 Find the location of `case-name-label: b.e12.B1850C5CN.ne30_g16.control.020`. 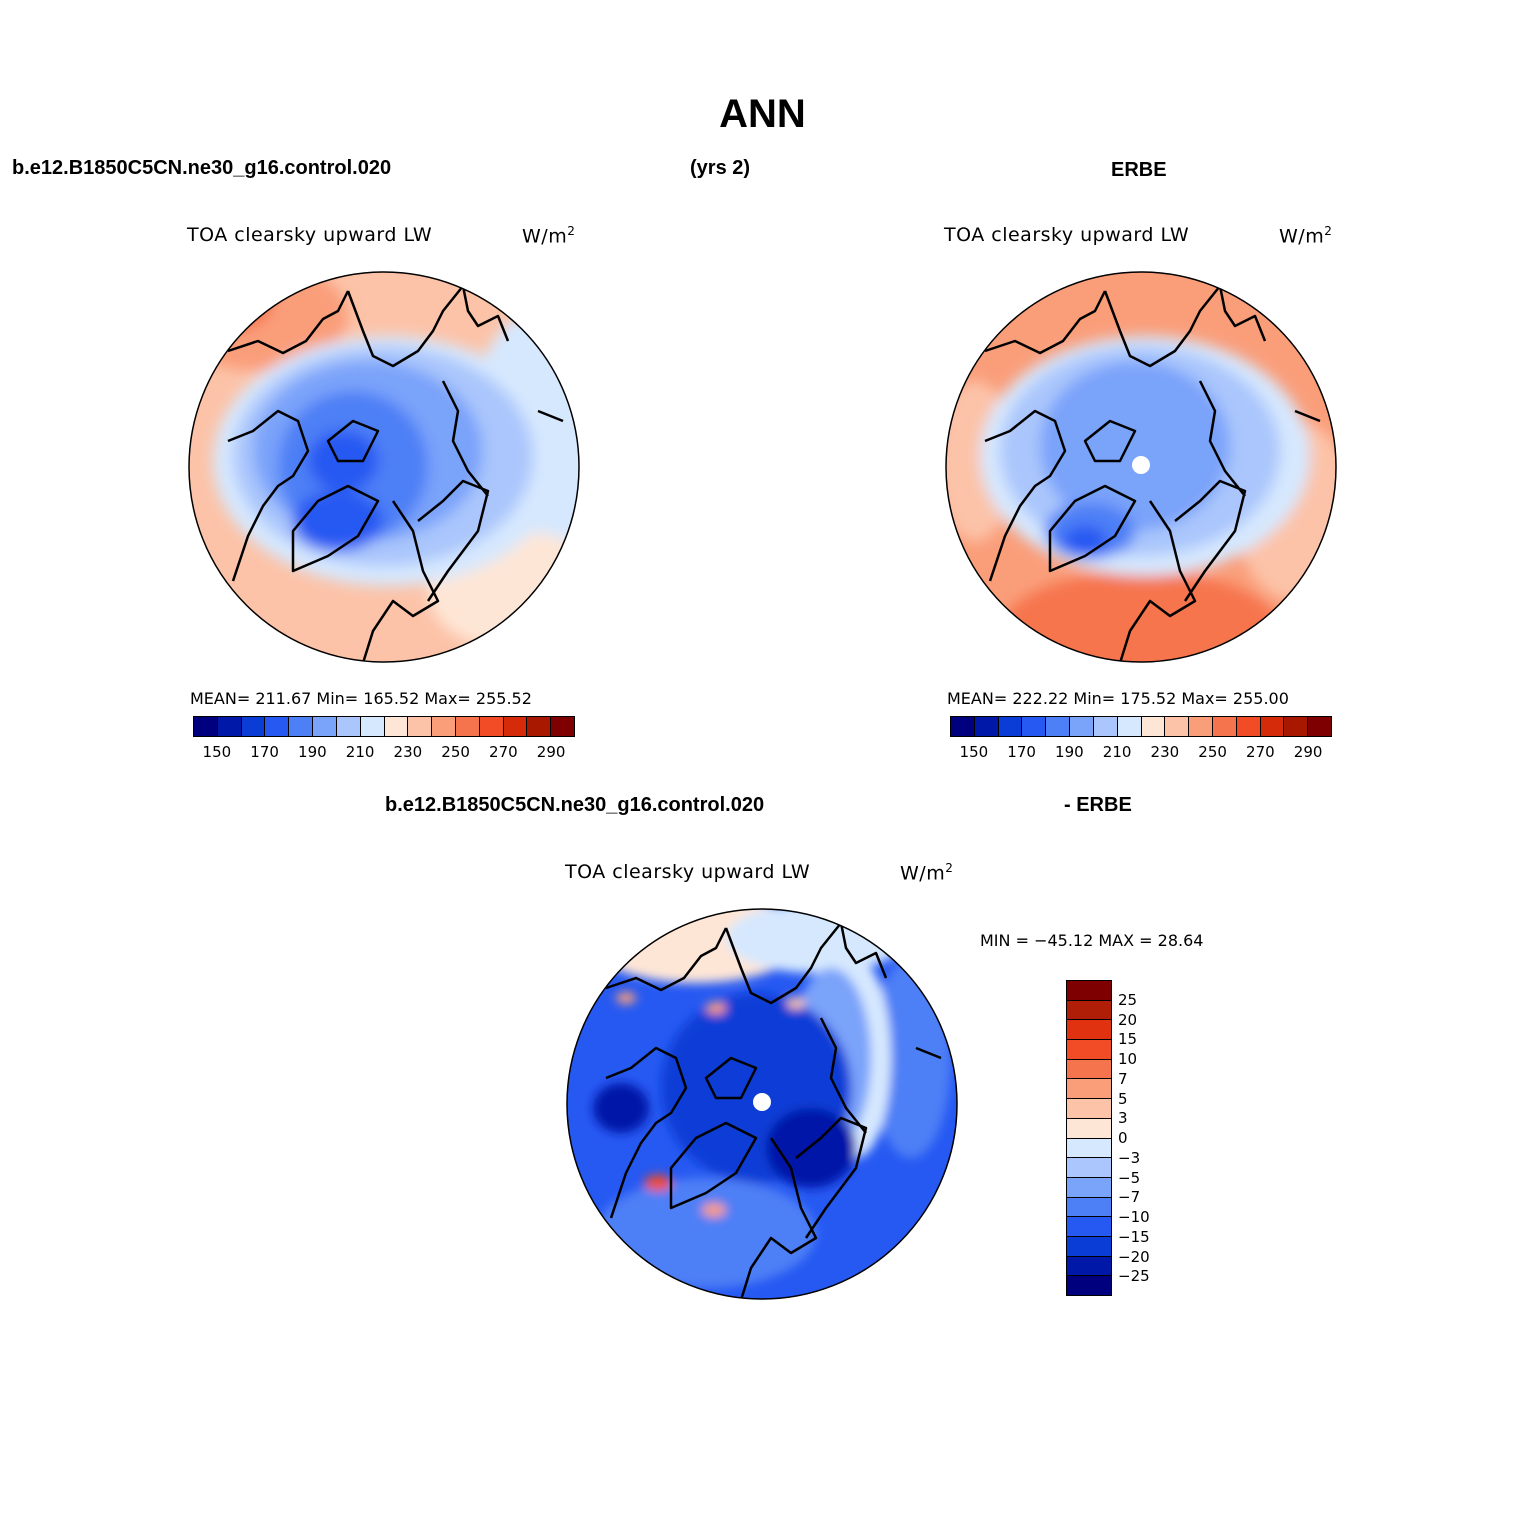

case-name-label: b.e12.B1850C5CN.ne30_g16.control.020 is located at coordinates (202, 168).